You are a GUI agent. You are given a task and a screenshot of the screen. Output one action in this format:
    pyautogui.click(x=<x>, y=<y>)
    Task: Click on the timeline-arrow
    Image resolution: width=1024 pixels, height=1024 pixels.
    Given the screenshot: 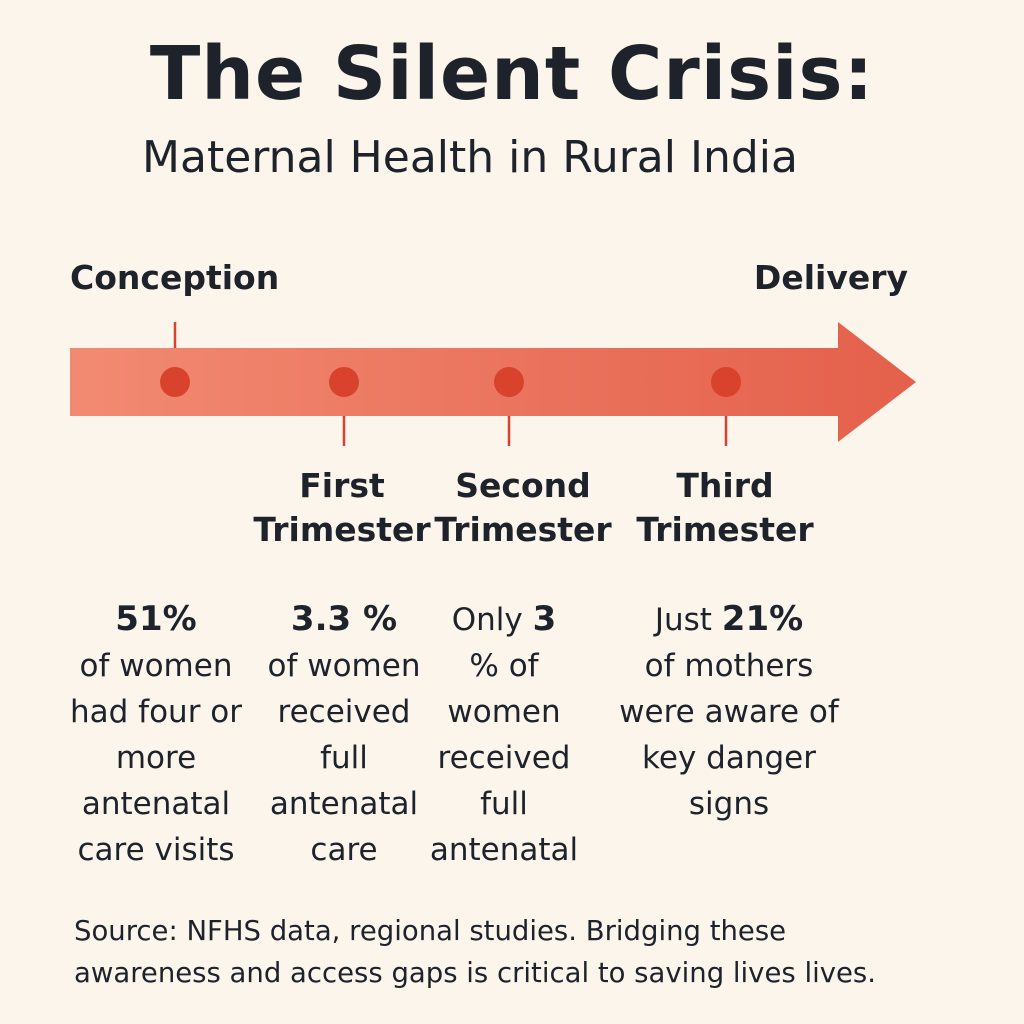 What is the action you would take?
    pyautogui.click(x=493, y=384)
    